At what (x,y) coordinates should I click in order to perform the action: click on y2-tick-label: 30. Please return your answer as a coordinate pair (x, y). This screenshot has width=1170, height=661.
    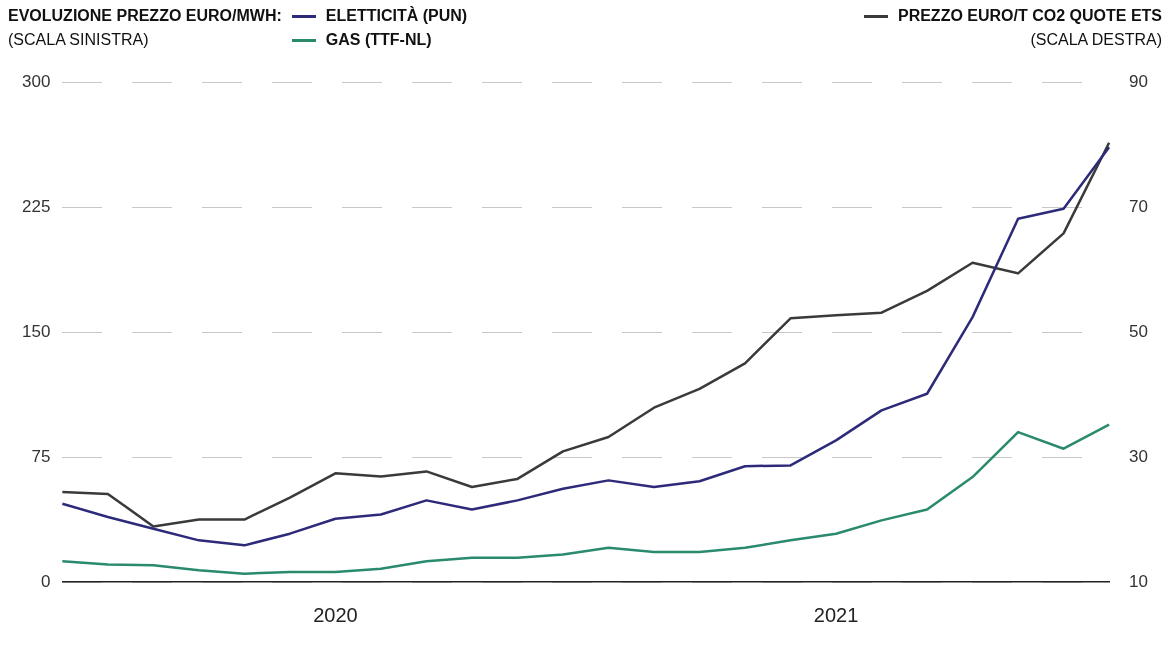
    Looking at the image, I should click on (1139, 456).